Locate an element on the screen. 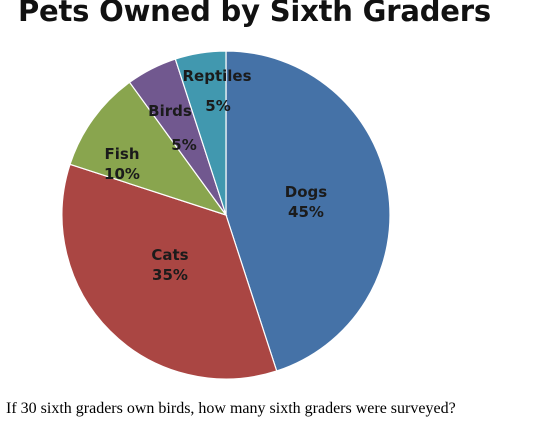  chart-title: Pets Owned by Sixth Graders is located at coordinates (254, 14).